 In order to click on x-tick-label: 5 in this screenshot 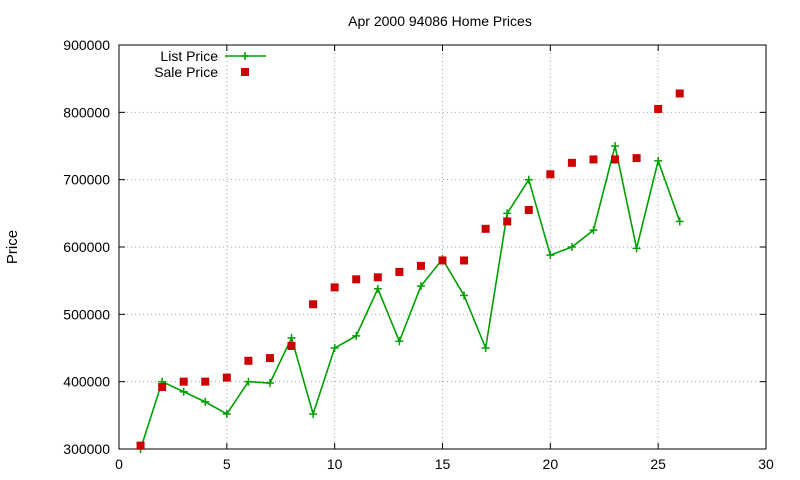, I will do `click(227, 464)`.